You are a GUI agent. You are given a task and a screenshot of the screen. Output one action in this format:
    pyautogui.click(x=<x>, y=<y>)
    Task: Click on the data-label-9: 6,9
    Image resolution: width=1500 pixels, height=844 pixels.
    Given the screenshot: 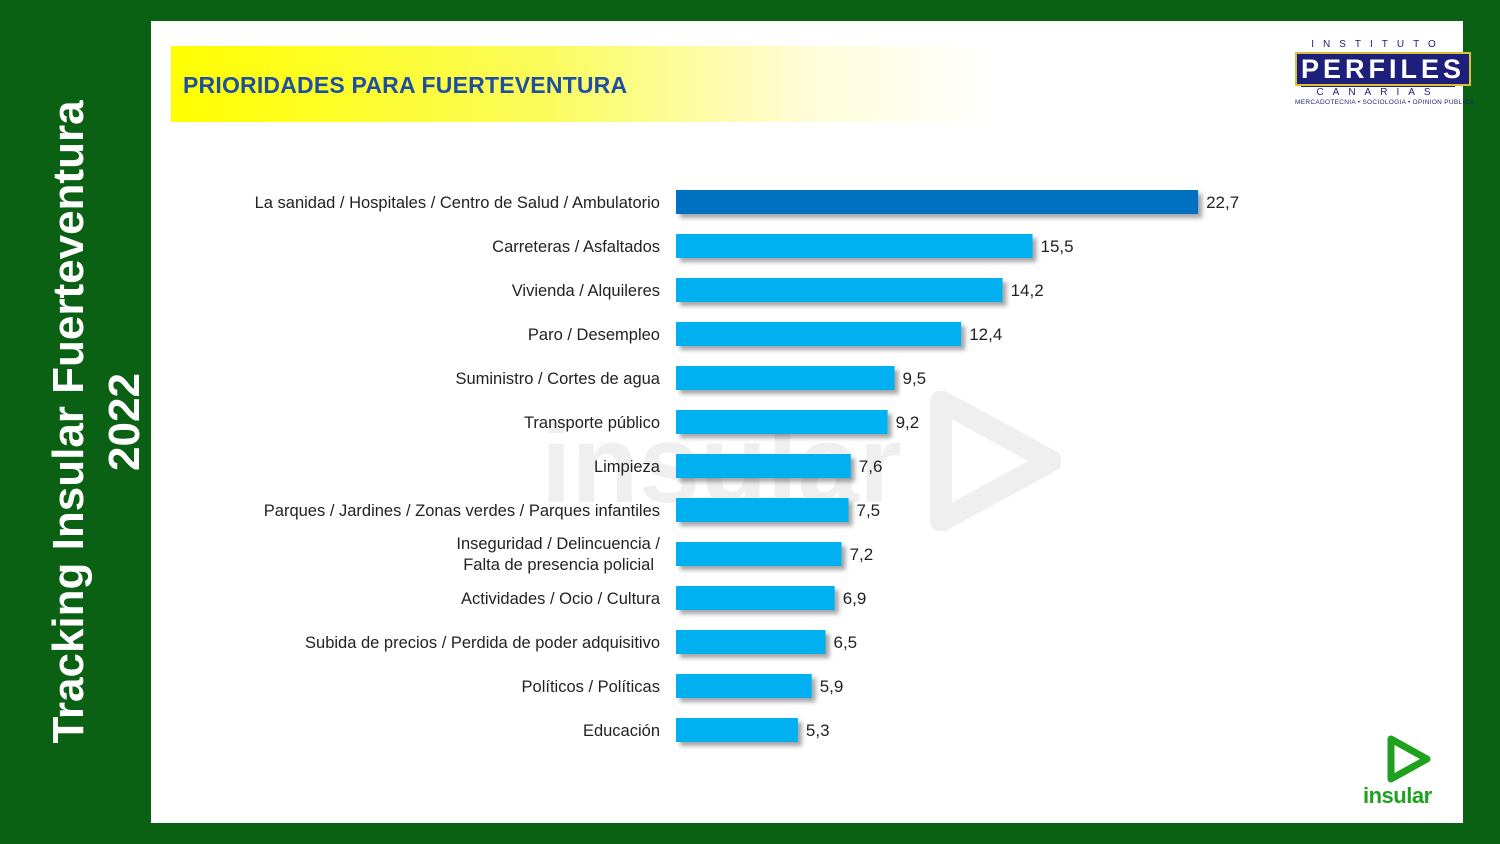 What is the action you would take?
    pyautogui.click(x=855, y=598)
    